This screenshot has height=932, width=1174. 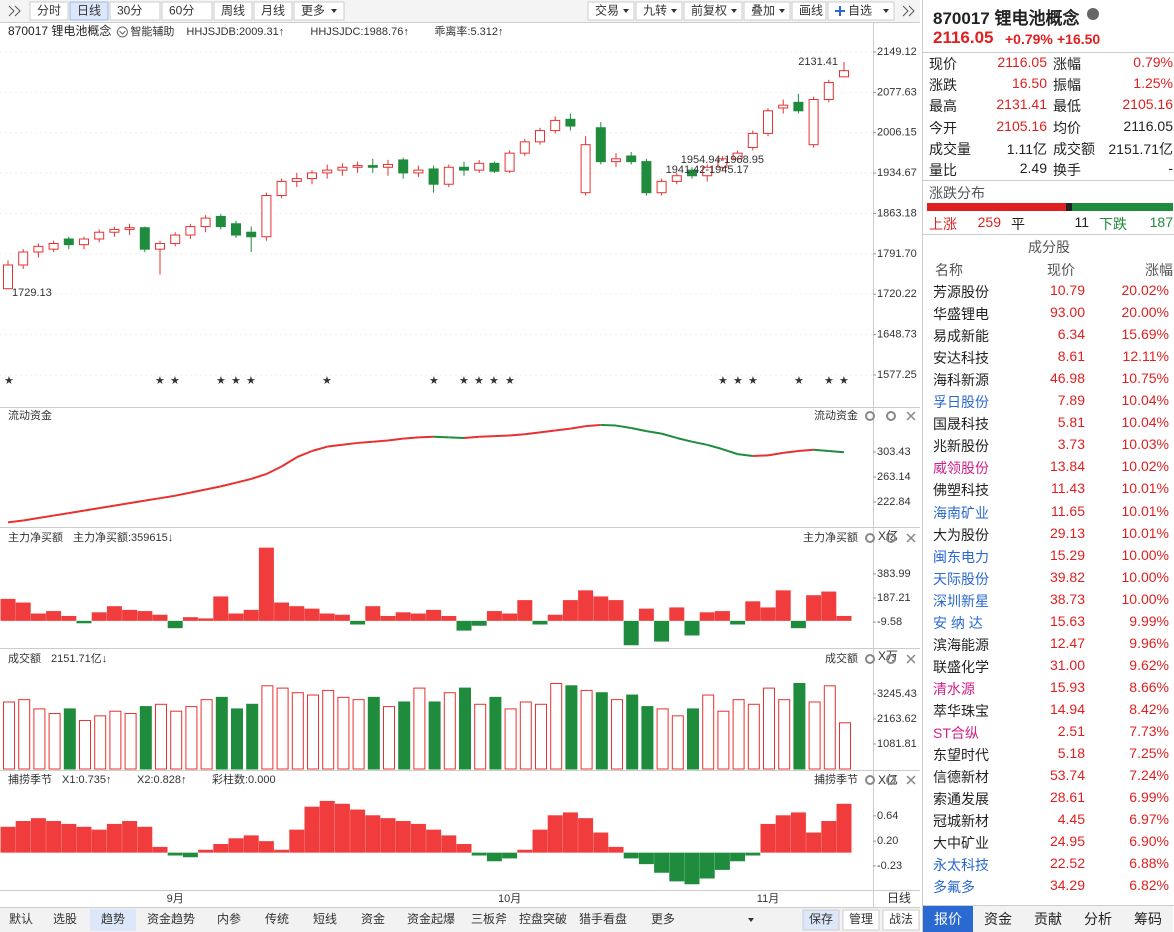 I want to click on stock-name: 萃华珠宝, so click(x=961, y=710).